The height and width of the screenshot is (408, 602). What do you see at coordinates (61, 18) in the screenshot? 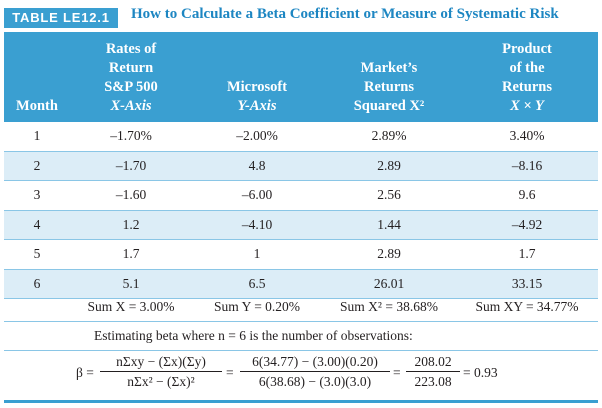
I see `table-number-label: TABLE LE12.1` at bounding box center [61, 18].